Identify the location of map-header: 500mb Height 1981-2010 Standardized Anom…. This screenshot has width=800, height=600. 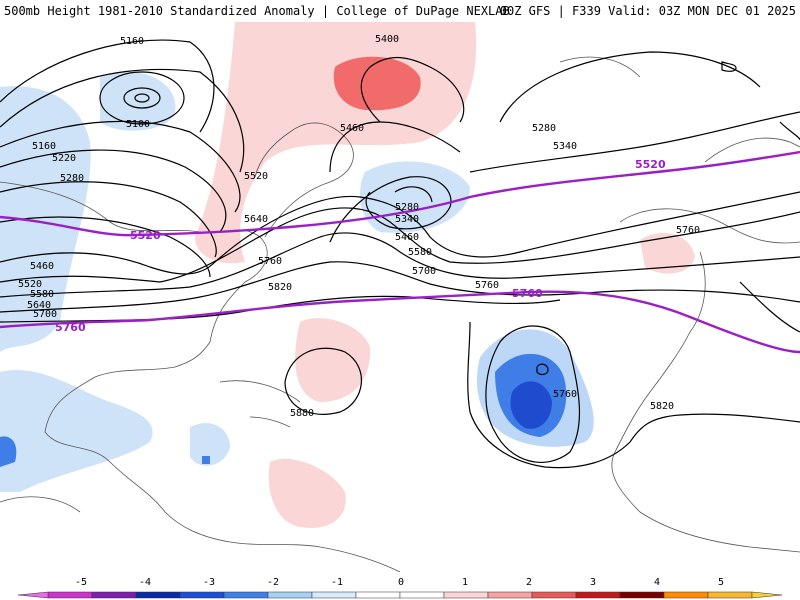
(400, 11).